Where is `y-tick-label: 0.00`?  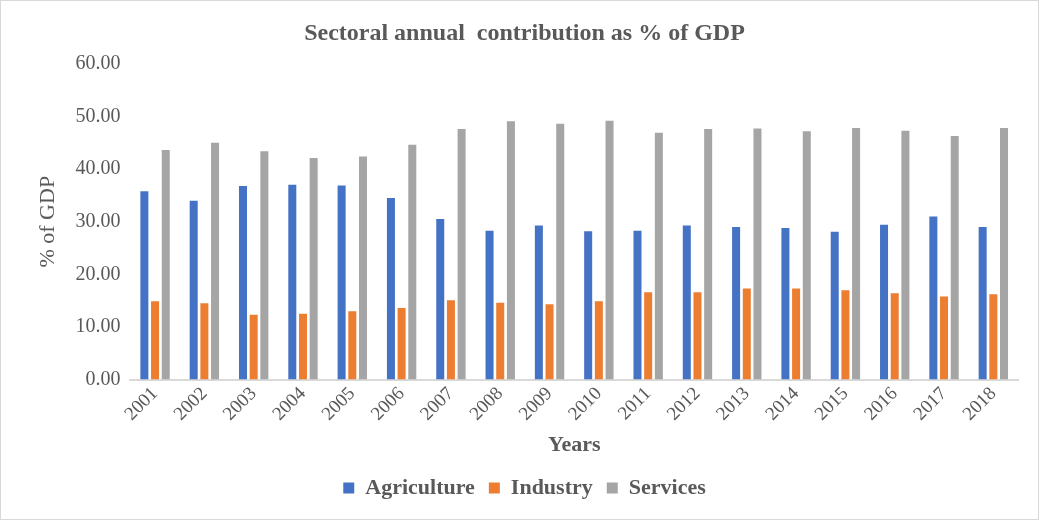 y-tick-label: 0.00 is located at coordinates (103, 377).